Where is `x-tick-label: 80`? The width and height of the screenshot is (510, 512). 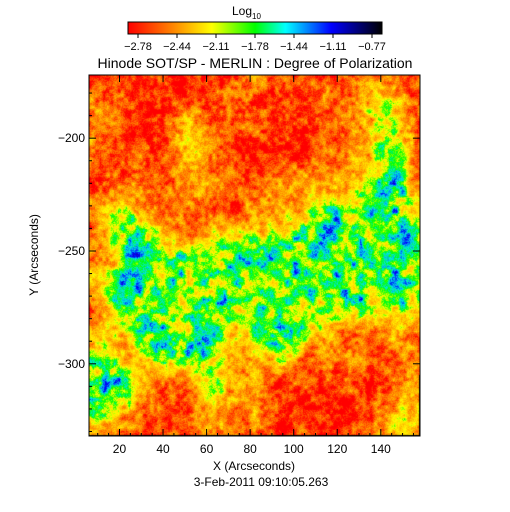
x-tick-label: 80 is located at coordinates (250, 449).